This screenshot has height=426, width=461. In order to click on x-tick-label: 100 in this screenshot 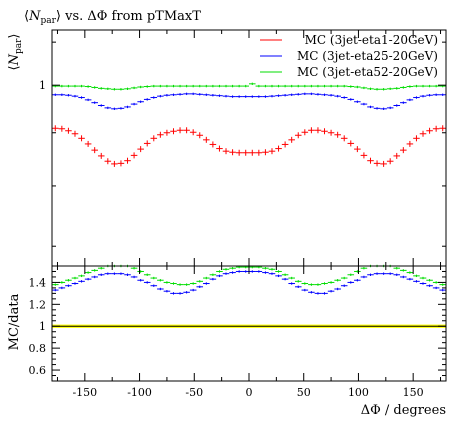, I will do `click(358, 392)`.